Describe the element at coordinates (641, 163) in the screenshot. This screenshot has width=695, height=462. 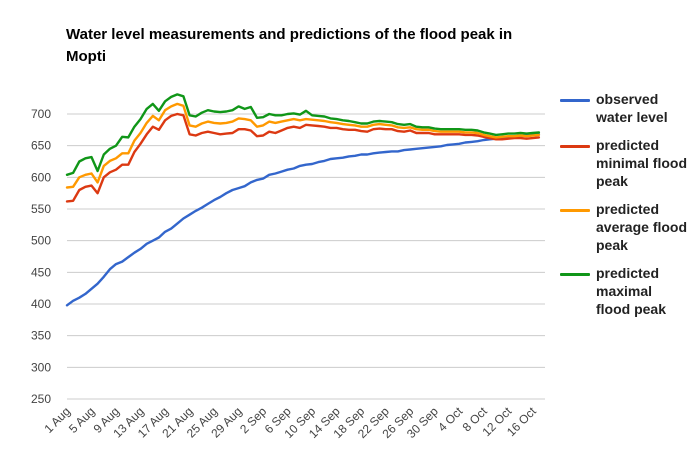
I see `legend-label-minimal: predicted minimal flood peak` at that location.